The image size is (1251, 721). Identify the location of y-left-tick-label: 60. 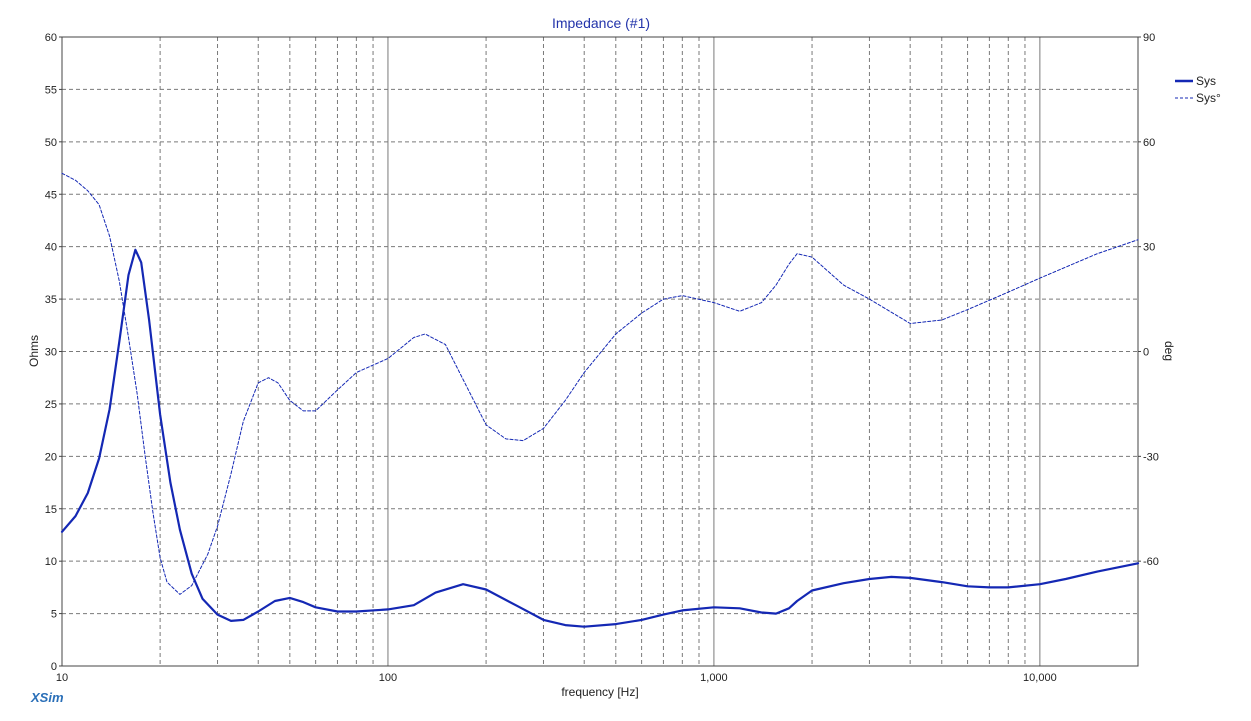
(51, 38).